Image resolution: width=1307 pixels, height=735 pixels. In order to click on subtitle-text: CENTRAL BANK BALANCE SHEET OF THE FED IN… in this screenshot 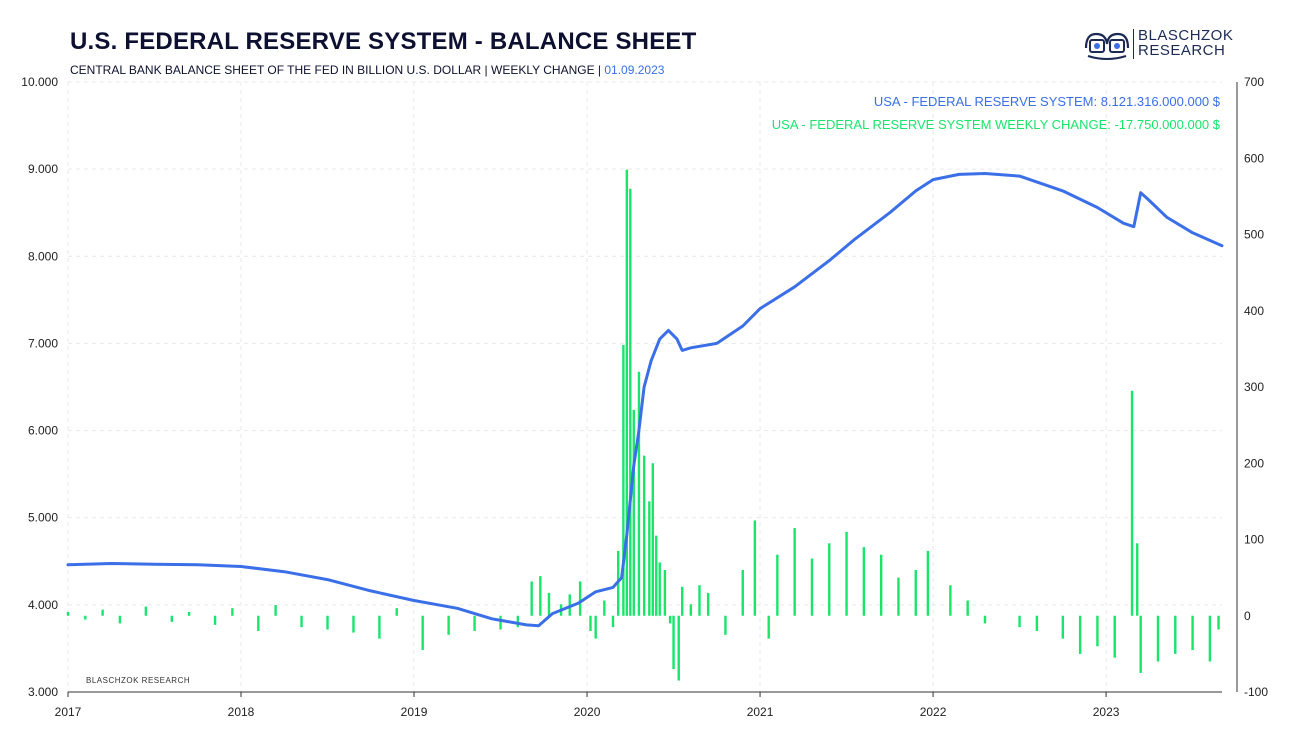, I will do `click(337, 70)`.